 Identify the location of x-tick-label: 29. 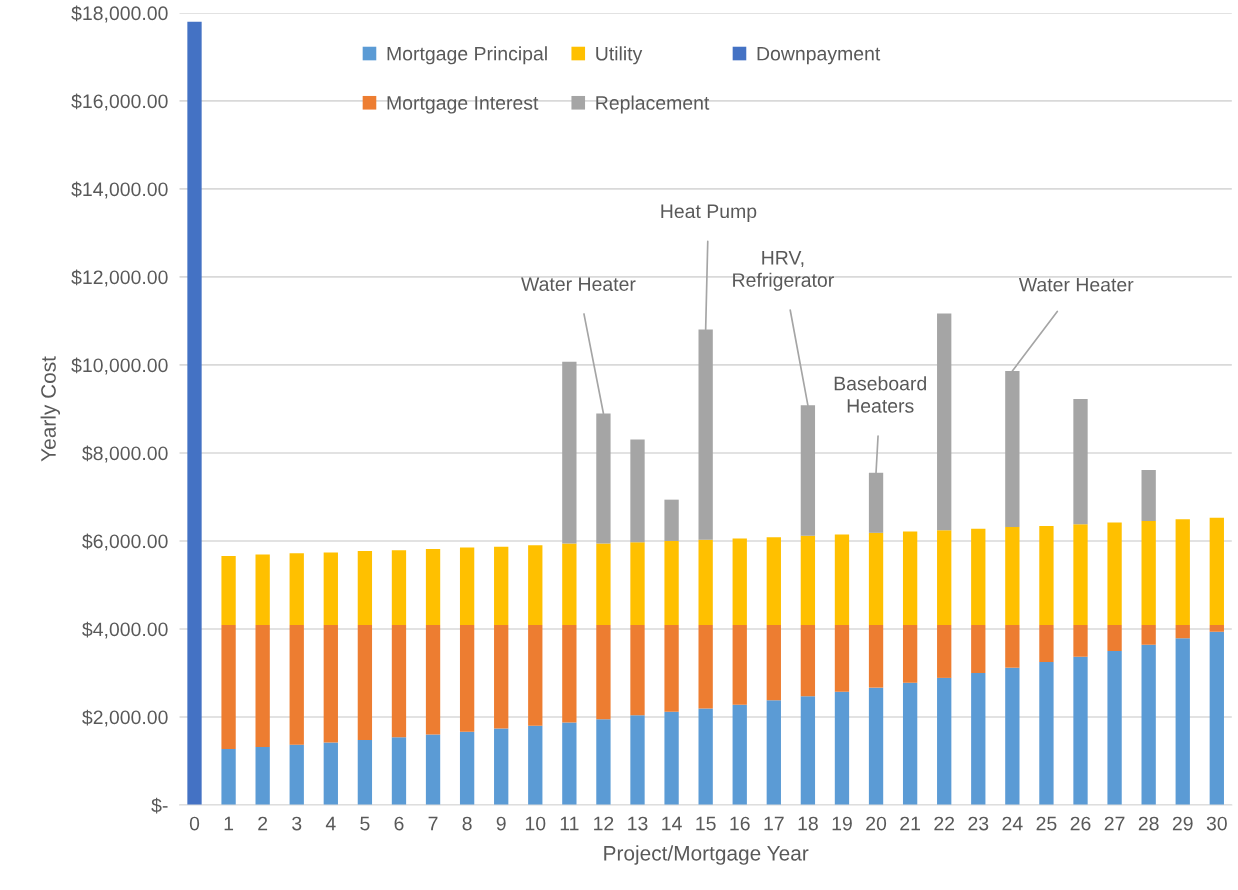
(1182, 823).